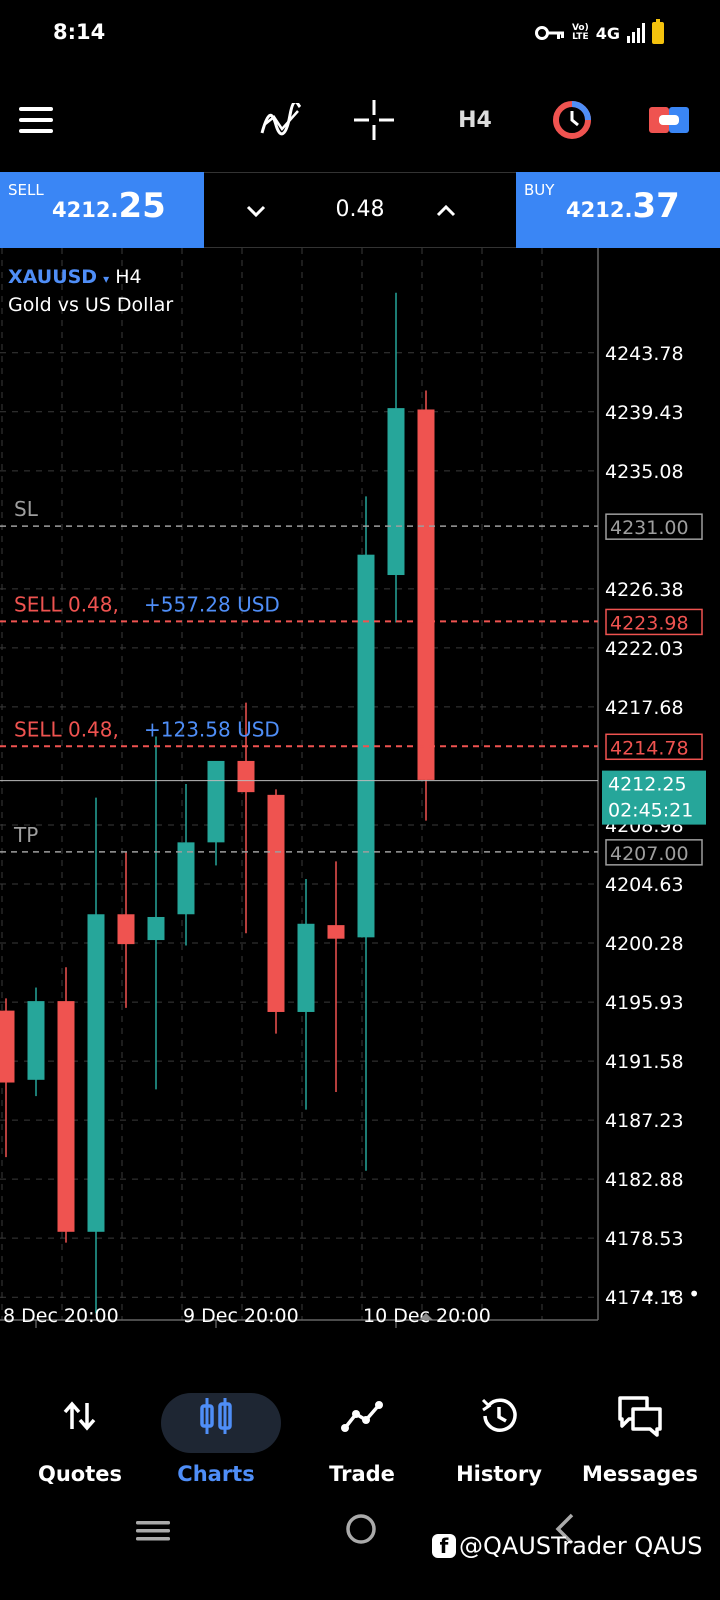 Image resolution: width=720 pixels, height=1600 pixels. Describe the element at coordinates (640, 1474) in the screenshot. I see `nav-messages-label: Messages` at that location.